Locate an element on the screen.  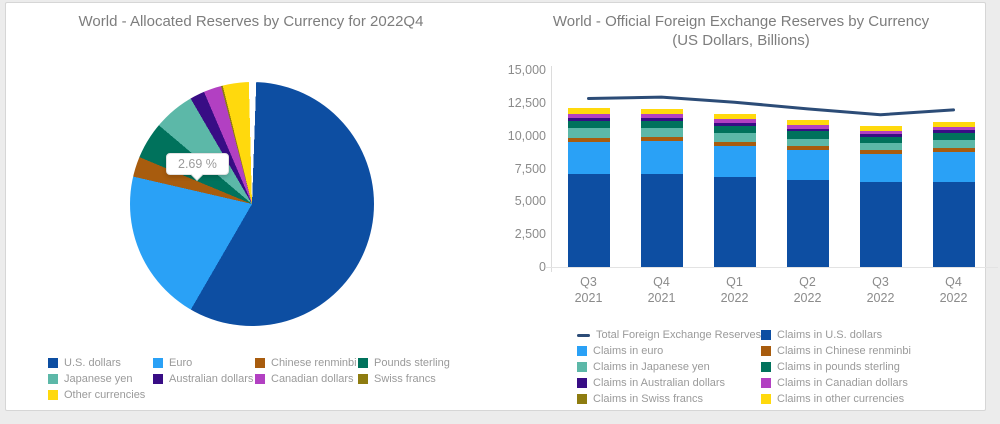
stacked-bar-q3-2022 is located at coordinates (880, 196).